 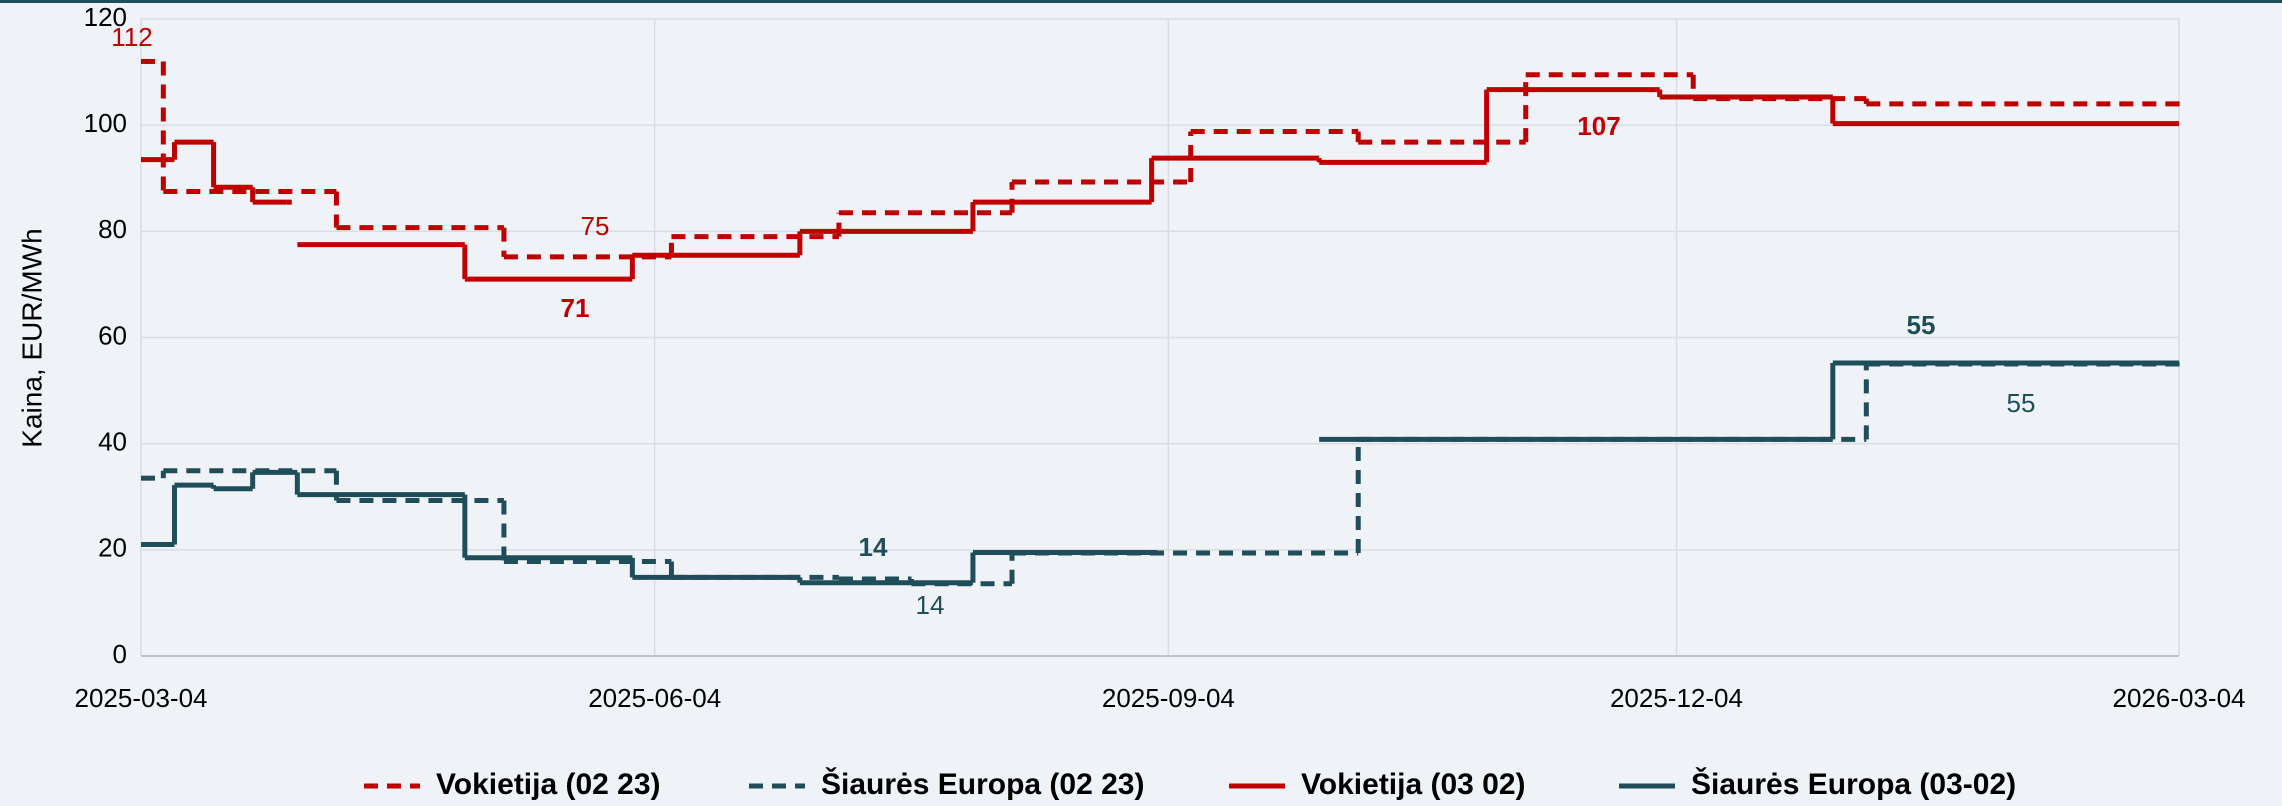 What do you see at coordinates (112, 548) in the screenshot?
I see `y-tick-label: 20` at bounding box center [112, 548].